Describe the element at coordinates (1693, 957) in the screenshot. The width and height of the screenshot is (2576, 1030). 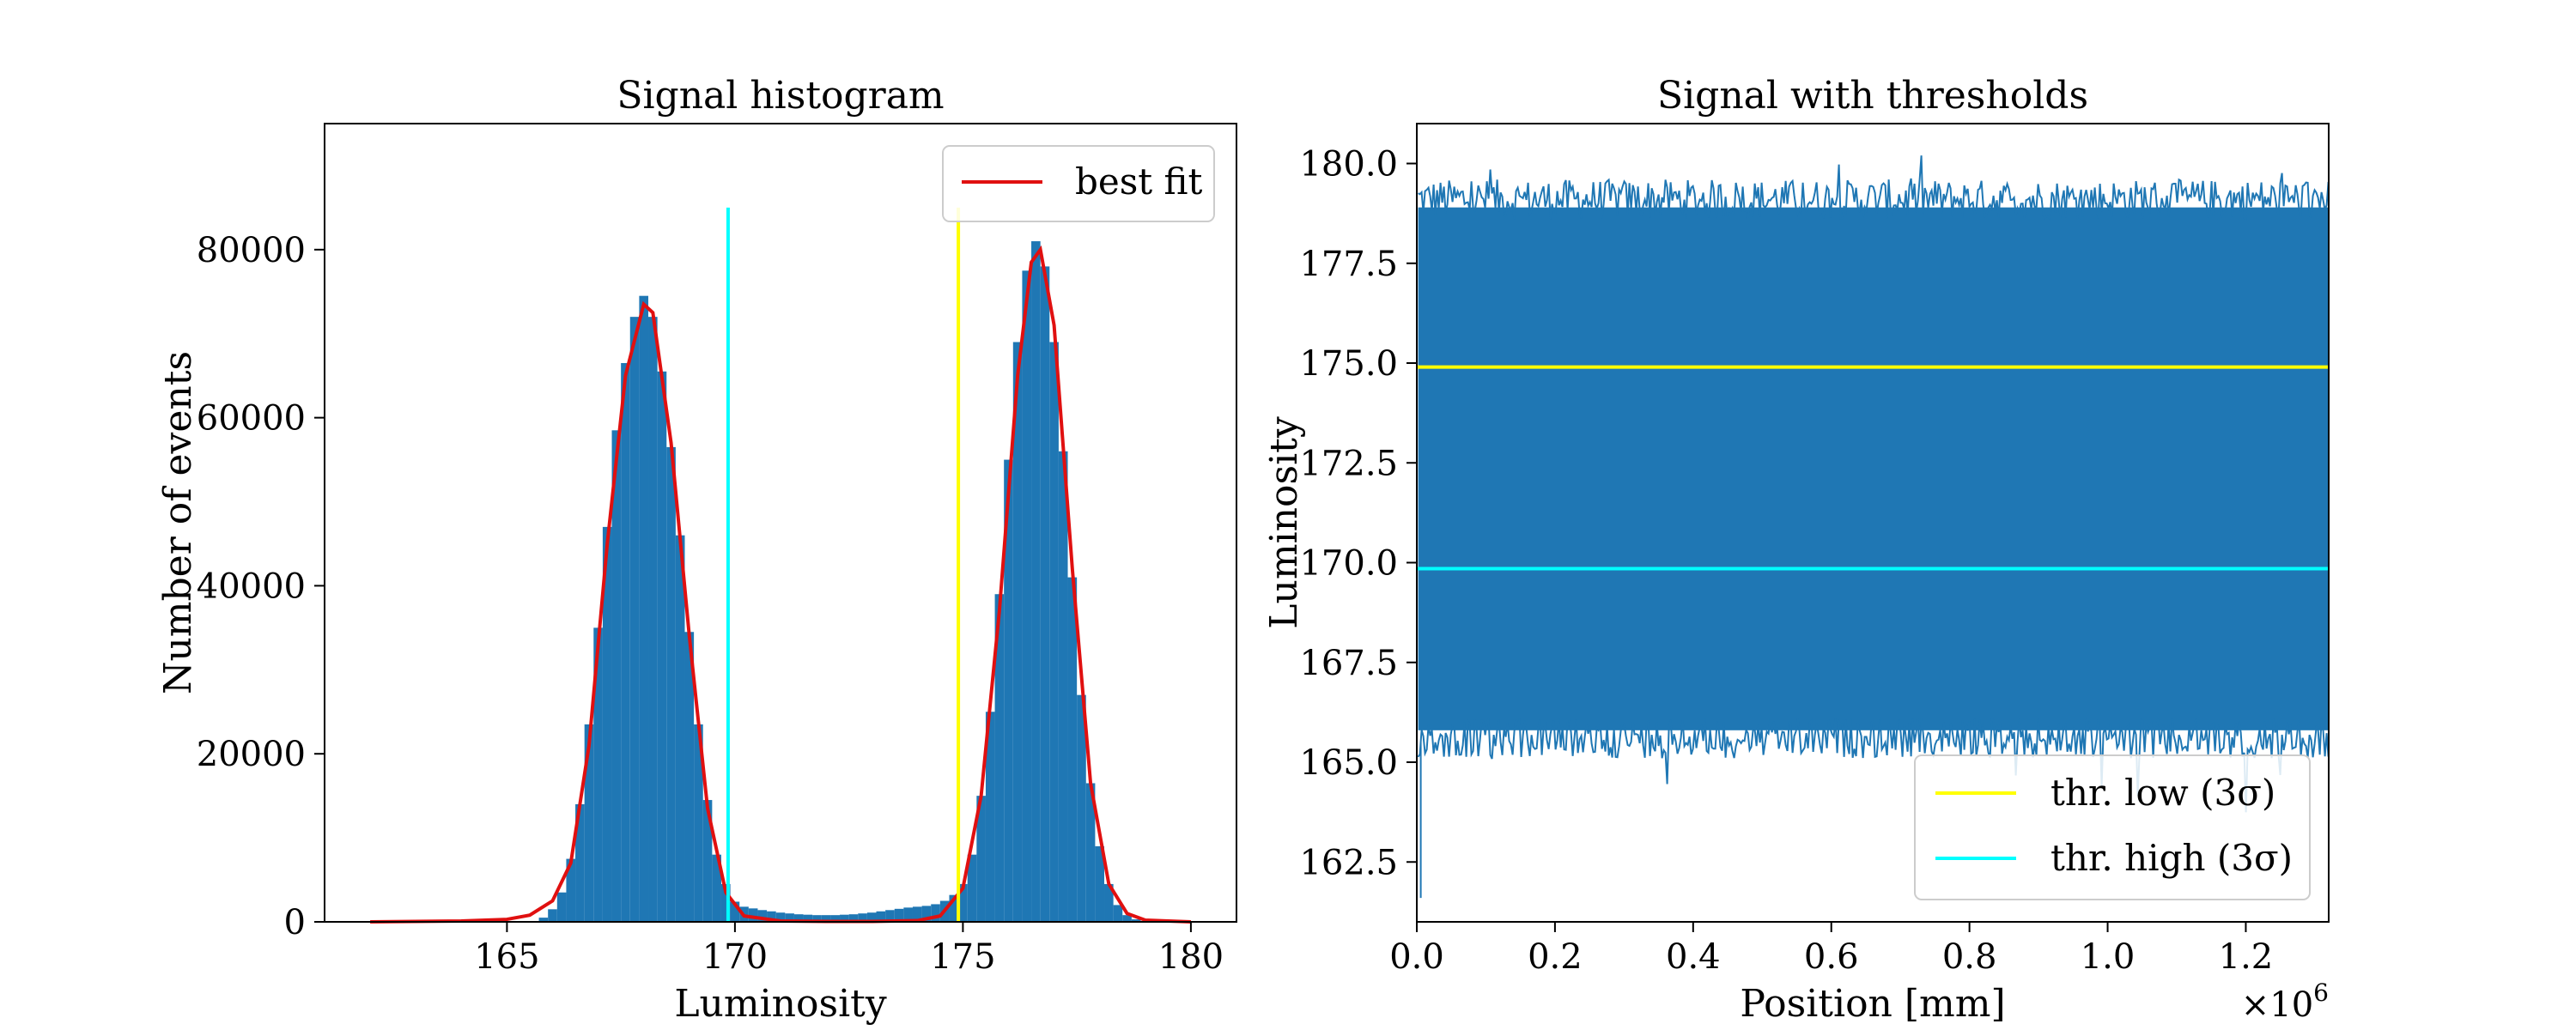
I see `x-tick-label: 0.4` at that location.